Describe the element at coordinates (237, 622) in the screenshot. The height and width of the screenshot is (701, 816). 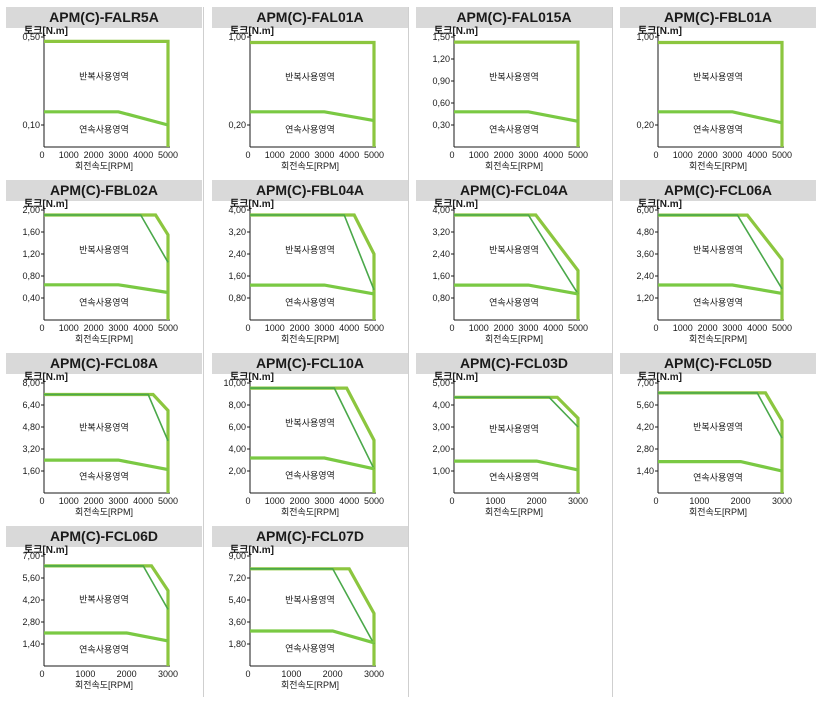
I see `y-tick-label: 3,60` at that location.